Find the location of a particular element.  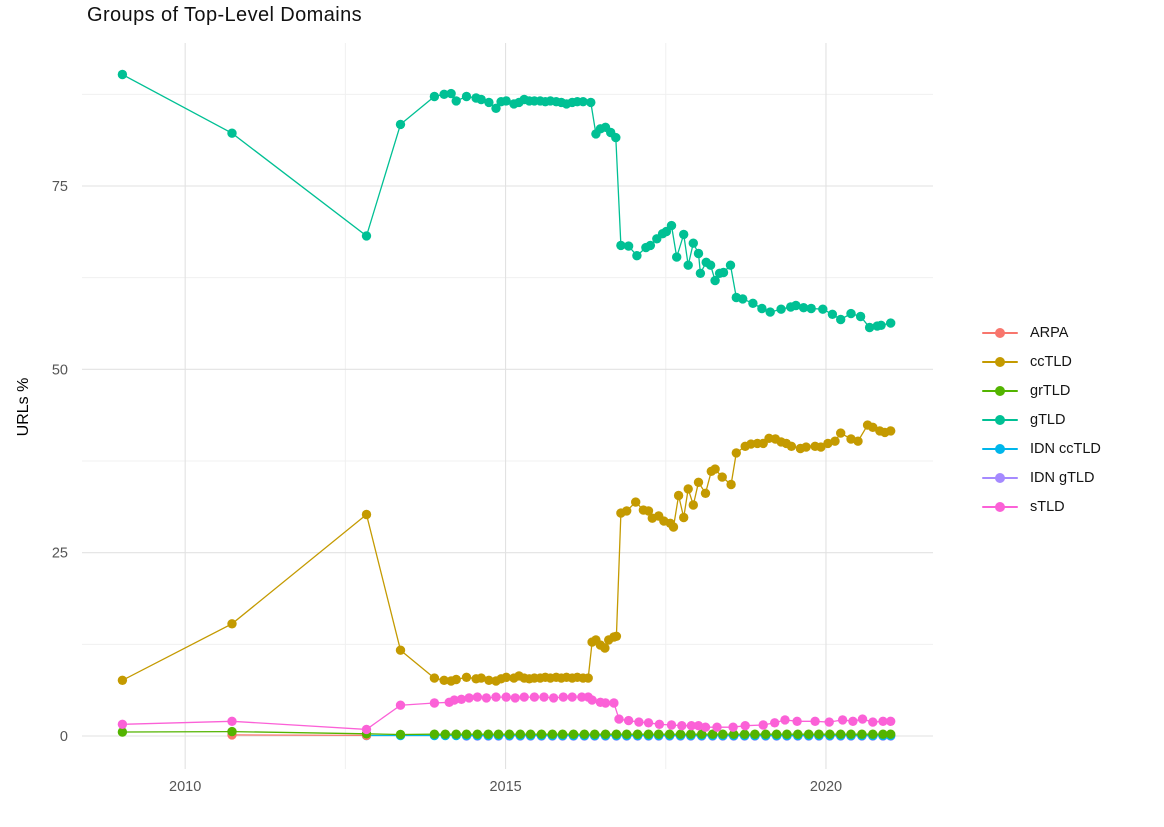

legend: ARPA ccTLD grTLD gTLD IDN ccTLD IDN gTLD sTLD is located at coordinates (1041, 419).